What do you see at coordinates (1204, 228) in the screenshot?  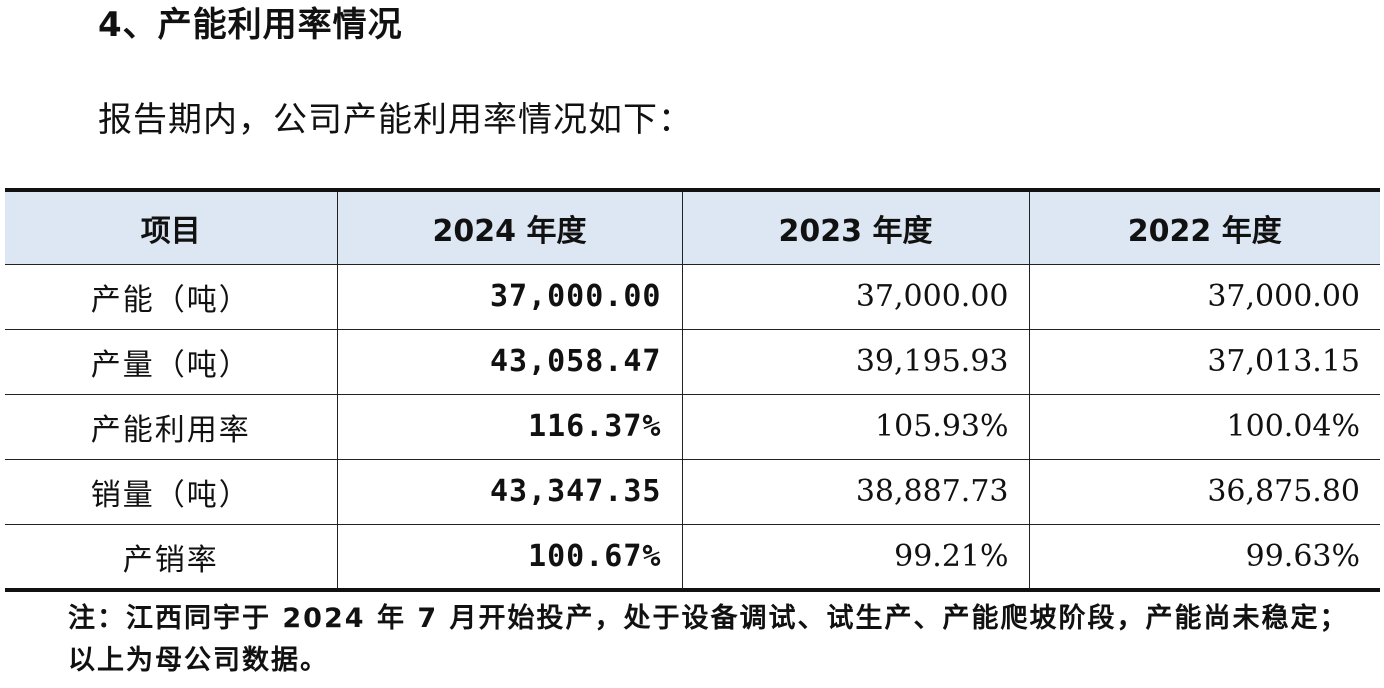 I see `header-2022: 2022 年度` at bounding box center [1204, 228].